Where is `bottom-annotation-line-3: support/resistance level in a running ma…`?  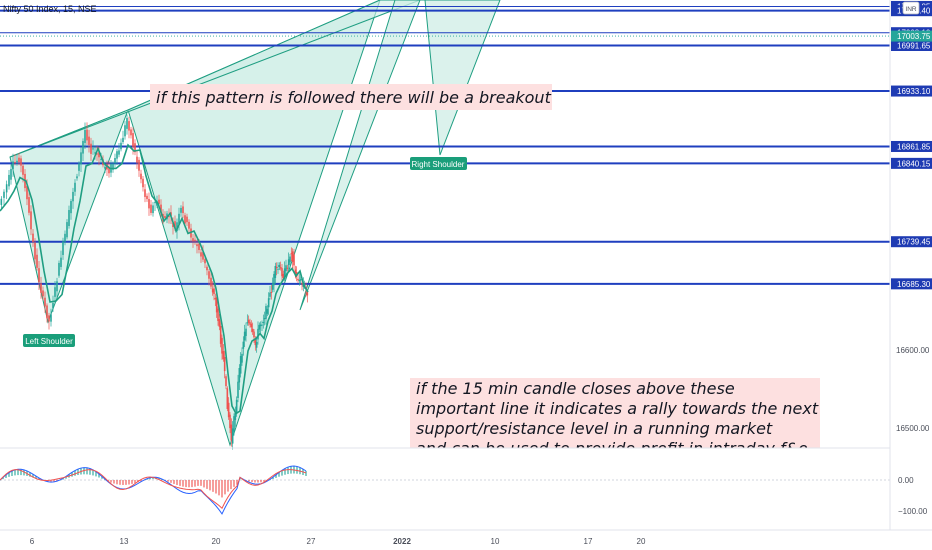 bottom-annotation-line-3: support/resistance level in a running ma… is located at coordinates (594, 428).